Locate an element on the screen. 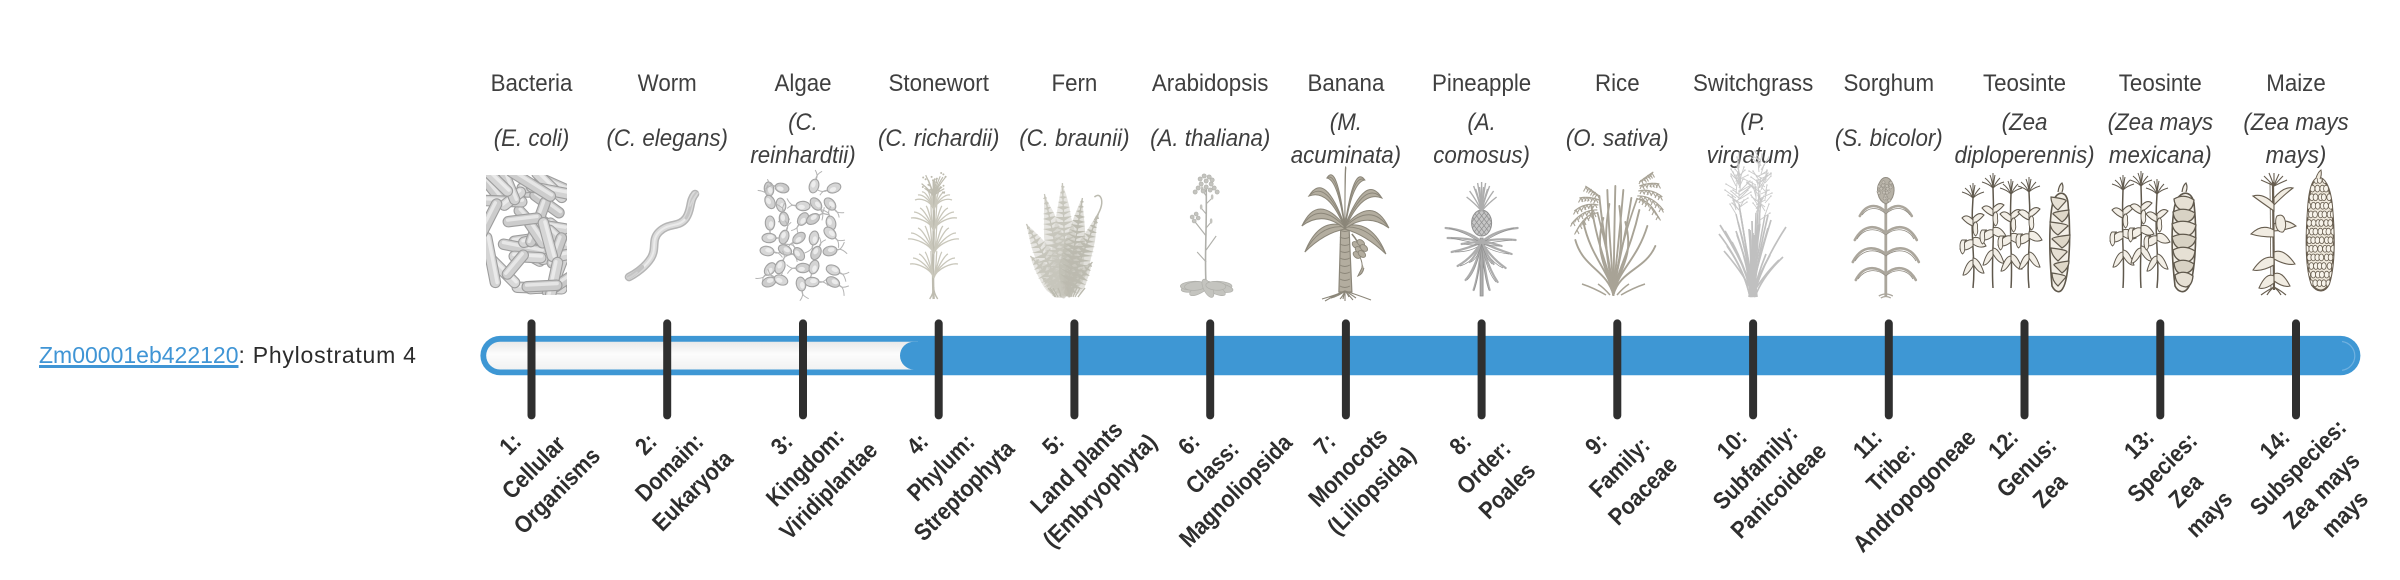  svg-text: Sorghum is located at coordinates (1889, 82).